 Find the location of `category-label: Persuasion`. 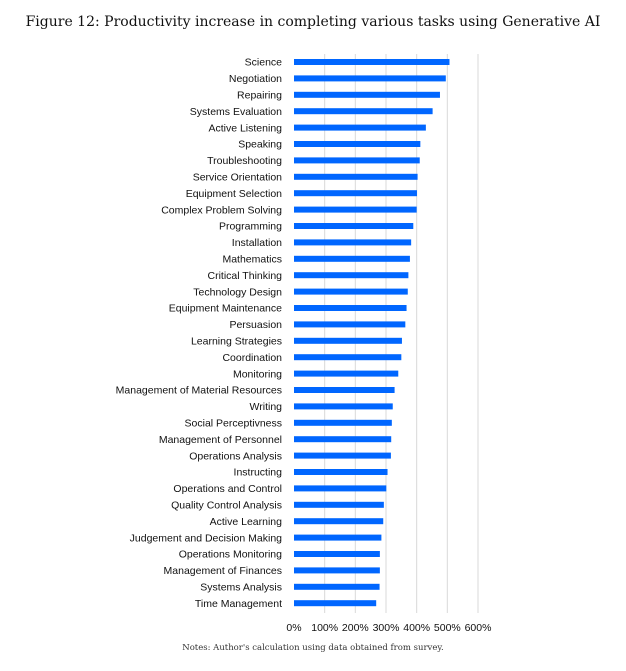

category-label: Persuasion is located at coordinates (255, 325).